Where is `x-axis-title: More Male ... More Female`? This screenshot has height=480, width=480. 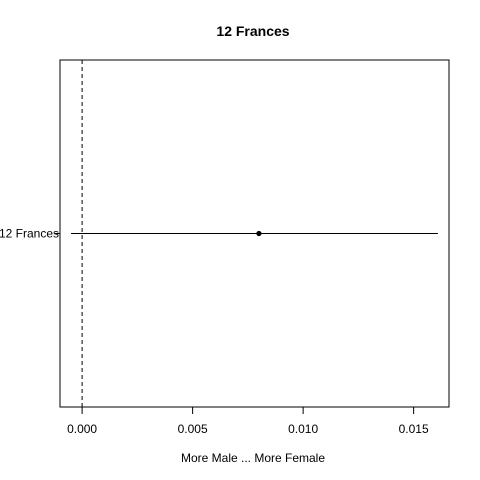
x-axis-title: More Male ... More Female is located at coordinates (253, 458).